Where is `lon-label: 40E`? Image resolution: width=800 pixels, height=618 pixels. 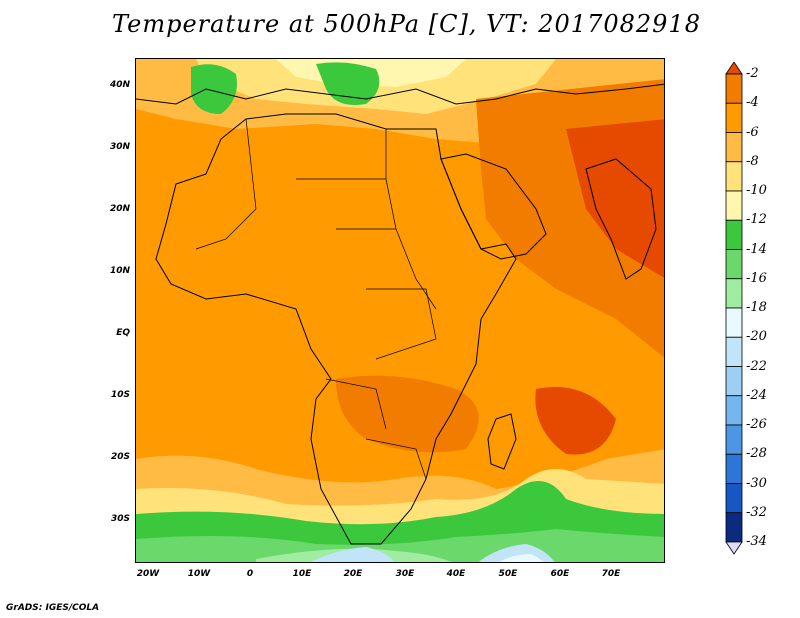 lon-label: 40E is located at coordinates (456, 574).